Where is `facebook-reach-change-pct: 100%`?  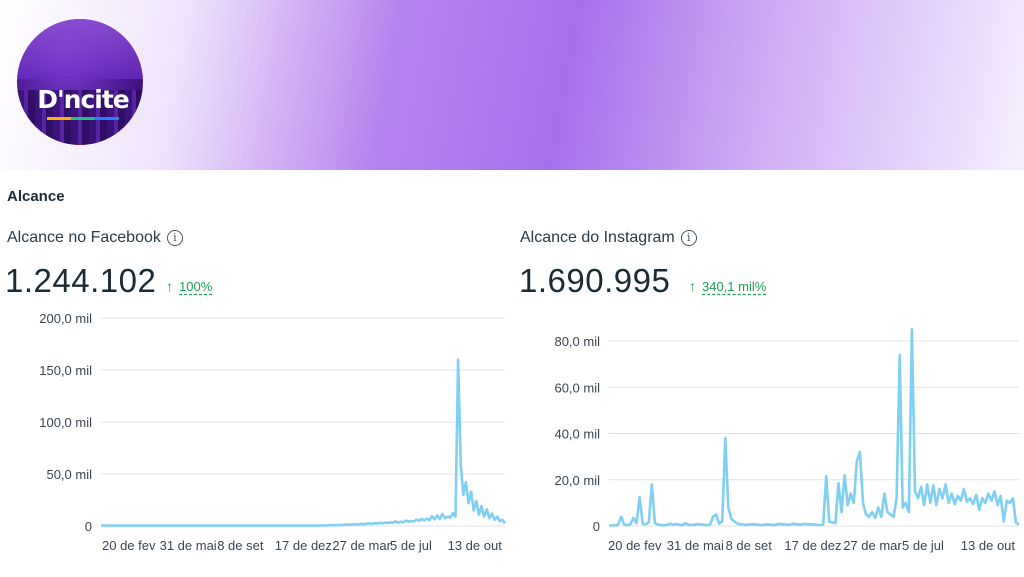
facebook-reach-change-pct: 100% is located at coordinates (196, 286).